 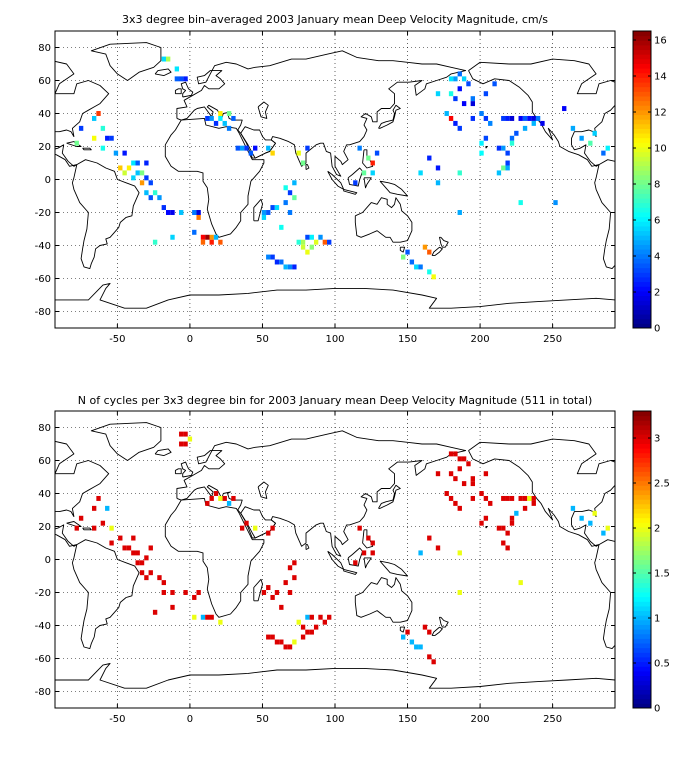 What do you see at coordinates (334, 339) in the screenshot?
I see `x-tick-label: 100` at bounding box center [334, 339].